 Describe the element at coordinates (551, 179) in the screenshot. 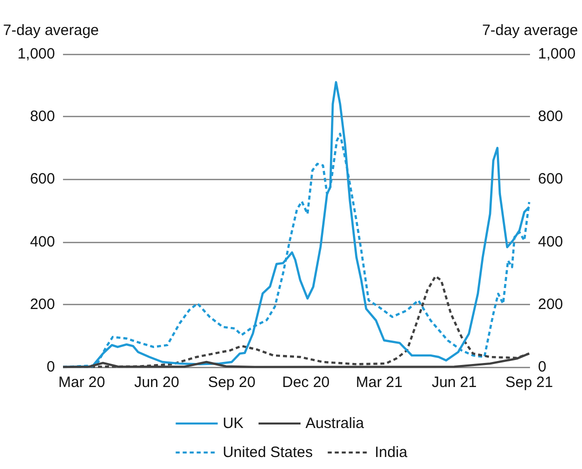

I see `y2-tick-label: 600` at that location.